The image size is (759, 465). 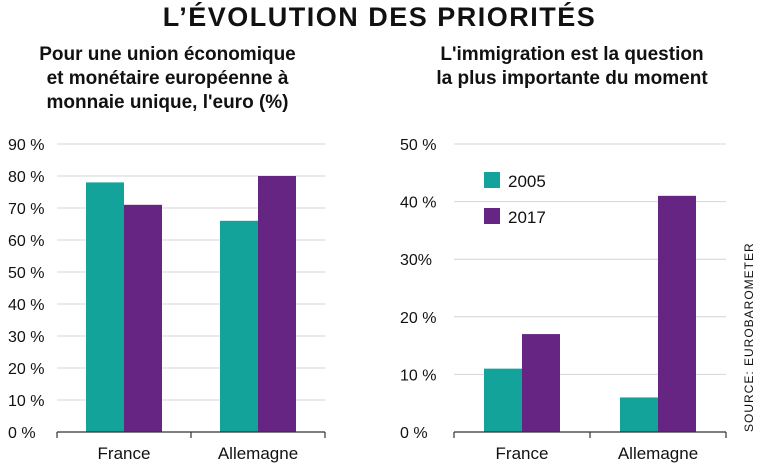 I want to click on source-label: SOURCE: EUROBAROMETER, so click(x=749, y=337).